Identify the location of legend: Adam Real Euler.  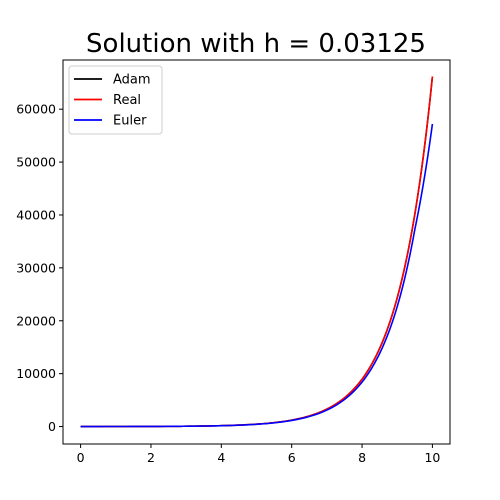
(115, 100).